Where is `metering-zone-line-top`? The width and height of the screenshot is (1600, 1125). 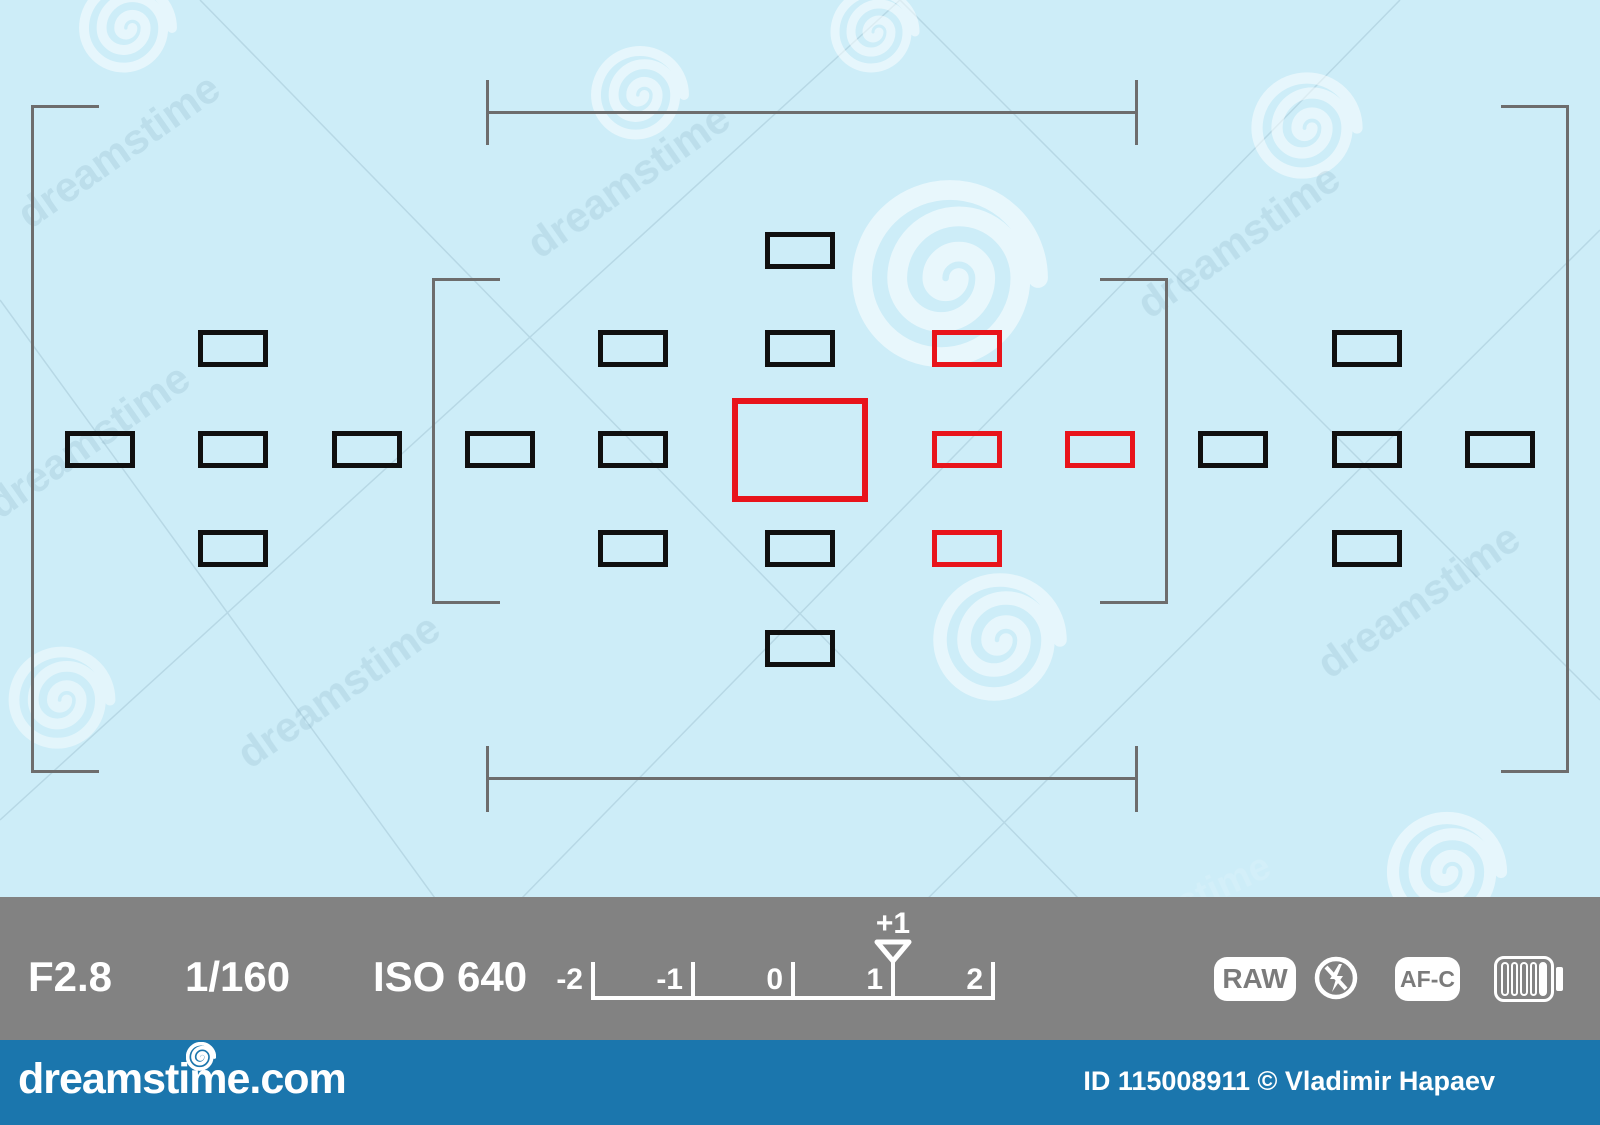 metering-zone-line-top is located at coordinates (812, 112).